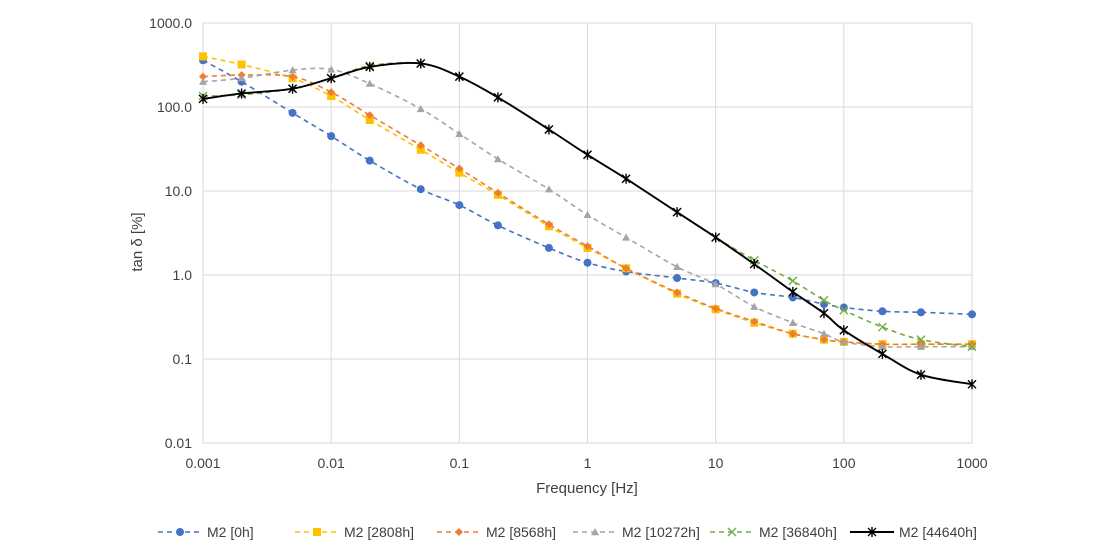  What do you see at coordinates (798, 532) in the screenshot?
I see `legend-label: M2 [36840h]` at bounding box center [798, 532].